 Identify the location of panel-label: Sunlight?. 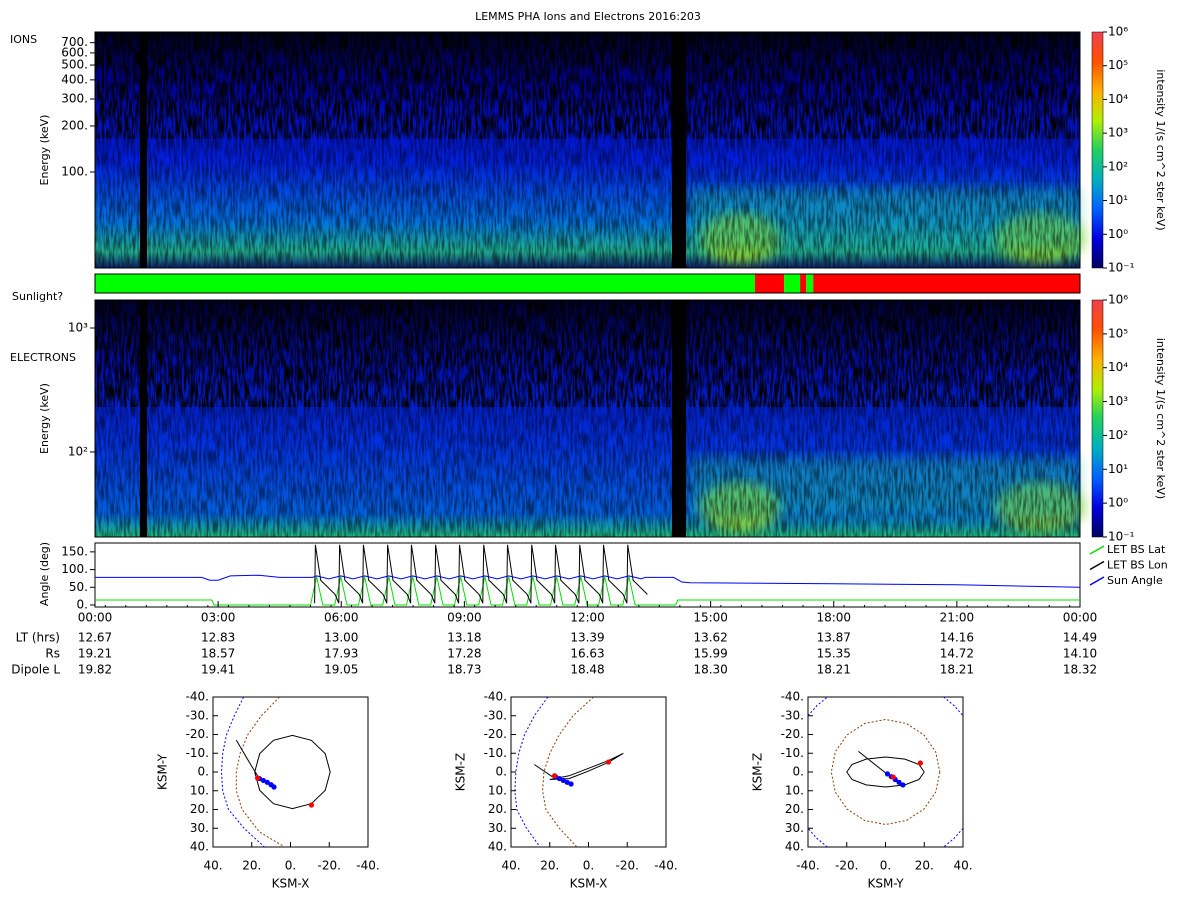
(37, 296).